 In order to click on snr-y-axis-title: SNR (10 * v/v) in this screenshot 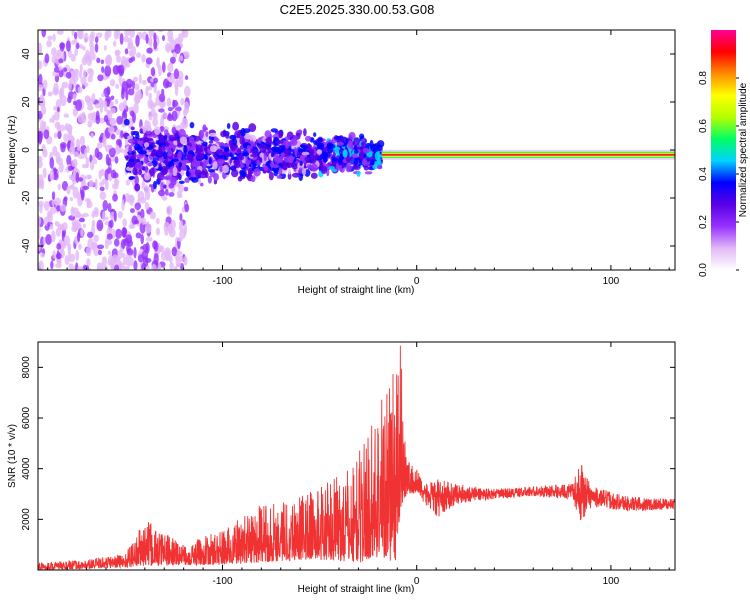, I will do `click(12, 456)`.